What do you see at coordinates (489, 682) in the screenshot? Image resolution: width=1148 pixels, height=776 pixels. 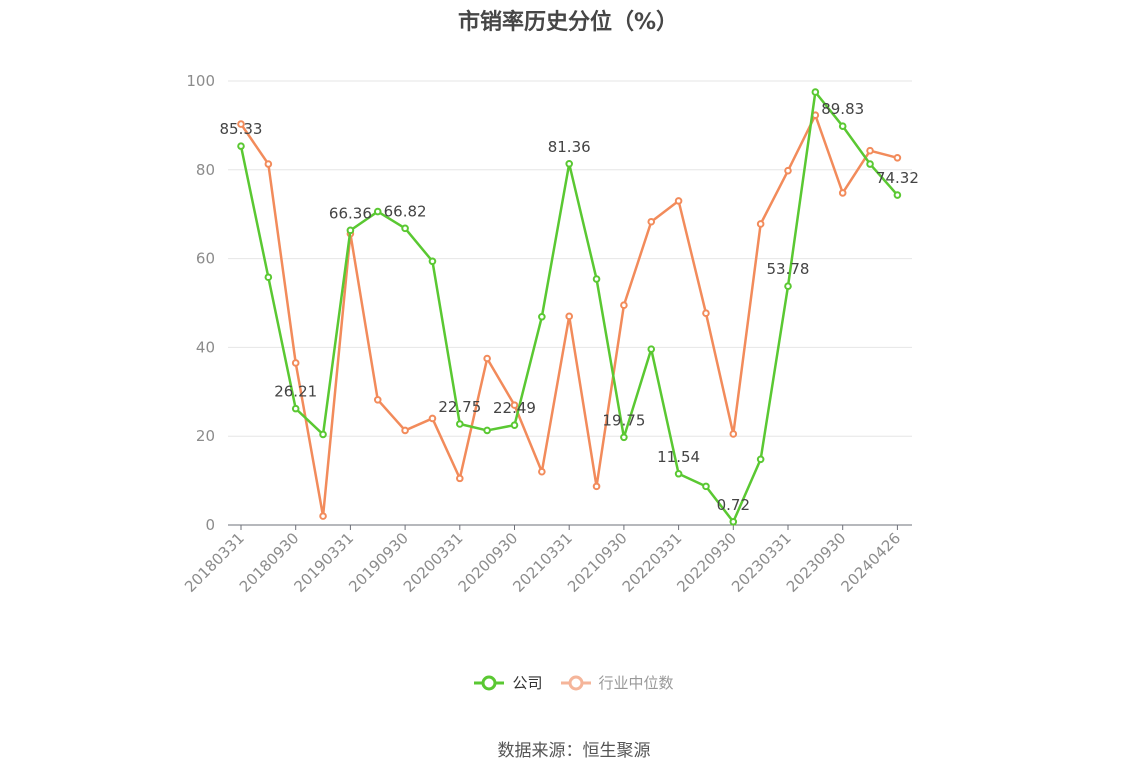 I see `legend-company-icon` at bounding box center [489, 682].